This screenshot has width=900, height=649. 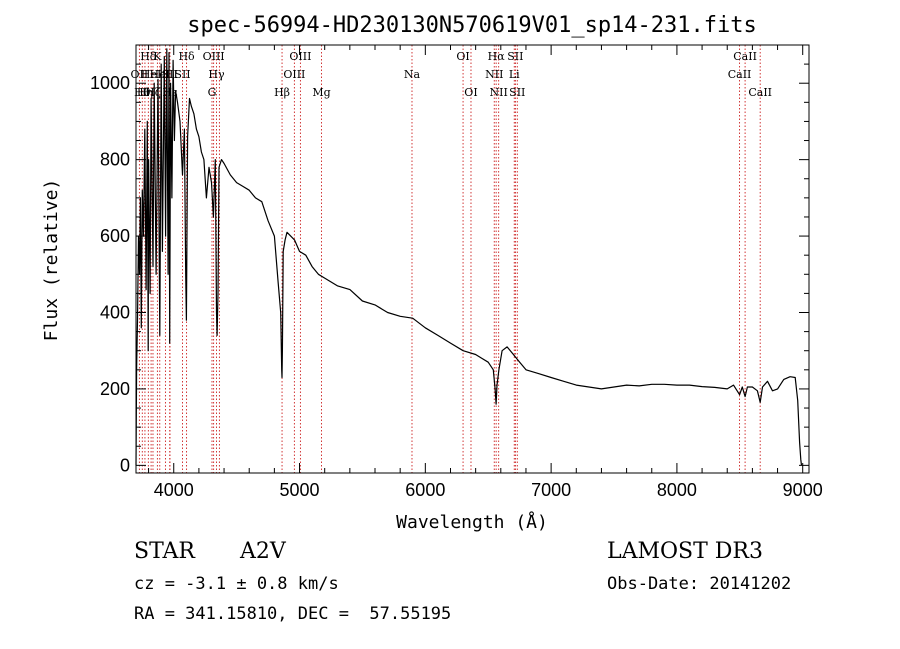 I want to click on spectral-line-label: Hζ, so click(x=153, y=92).